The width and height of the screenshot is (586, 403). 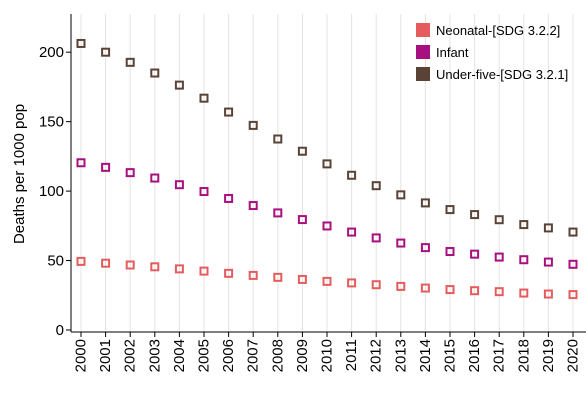 What do you see at coordinates (548, 355) in the screenshot?
I see `x-tick-label: 2019` at bounding box center [548, 355].